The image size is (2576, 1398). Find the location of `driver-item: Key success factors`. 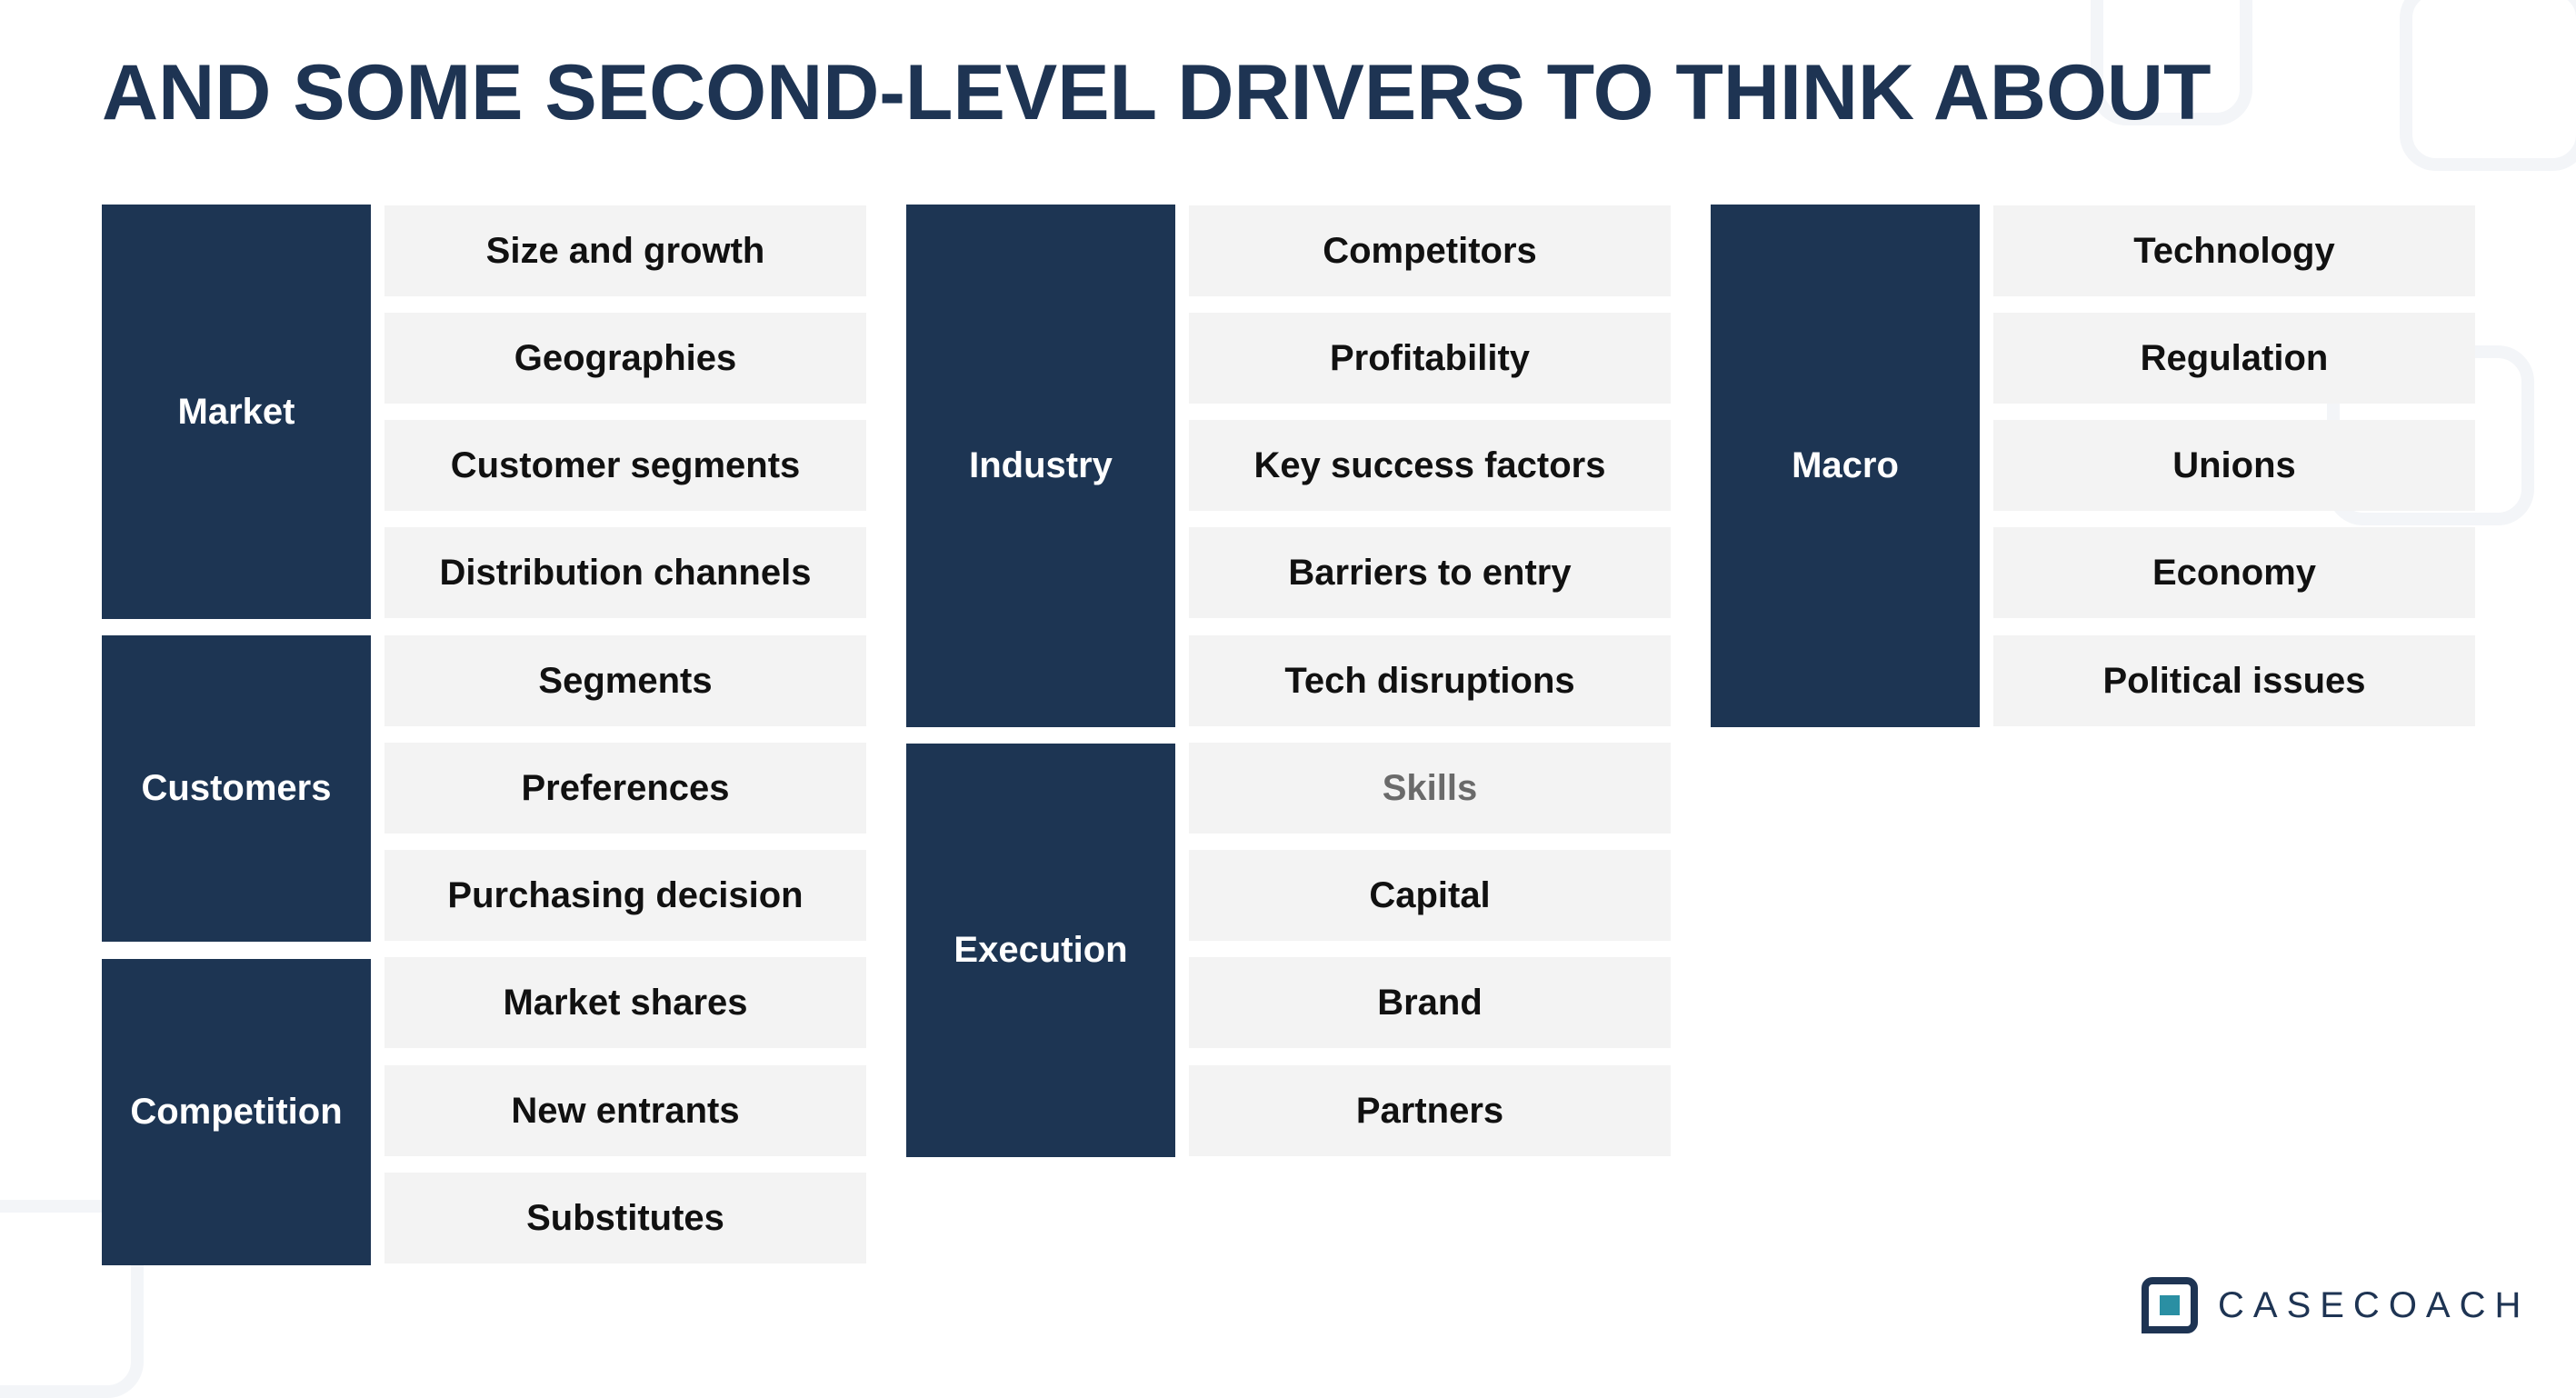

driver-item: Key success factors is located at coordinates (1430, 465).